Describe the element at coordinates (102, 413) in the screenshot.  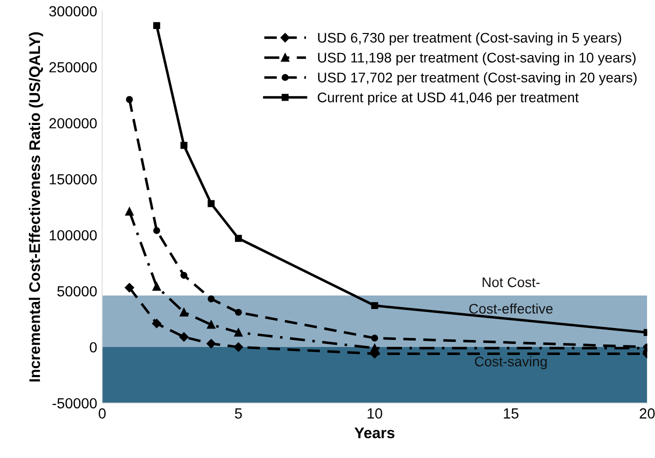
I see `x-tick-label: 0` at that location.